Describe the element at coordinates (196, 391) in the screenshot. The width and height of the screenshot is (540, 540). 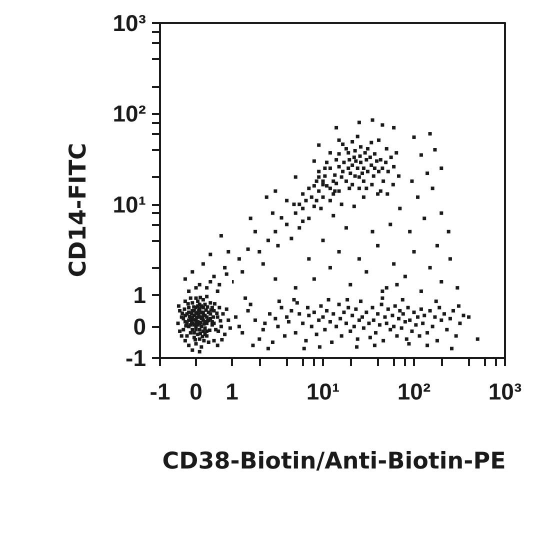
I see `x-tick-label: 0` at that location.